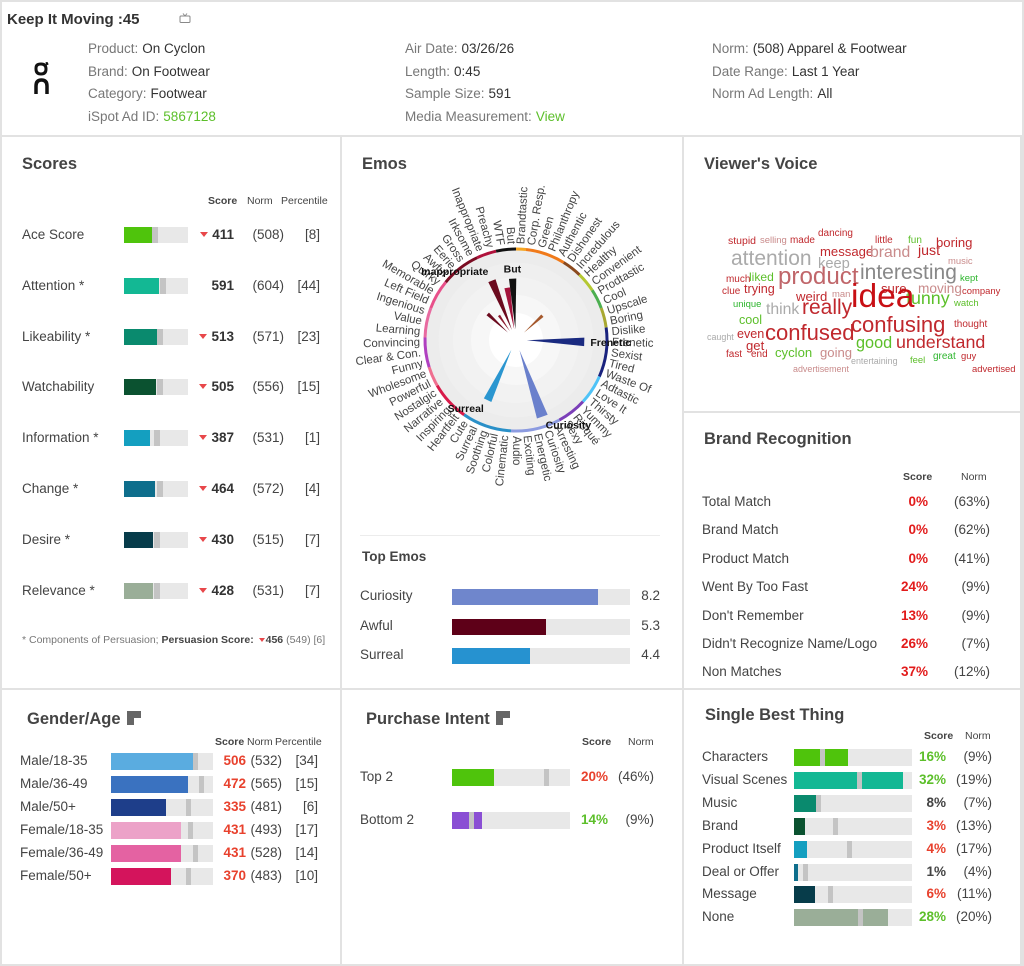 This screenshot has height=966, width=1024. Describe the element at coordinates (914, 587) in the screenshot. I see `brand-row-score: 24%` at that location.